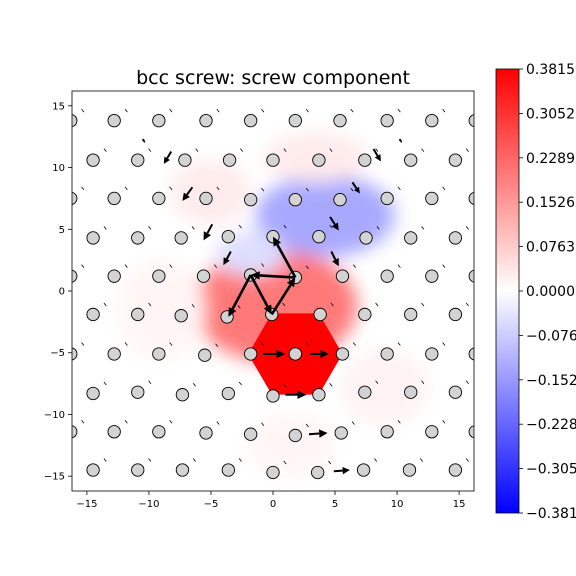  I want to click on colorbar-tick-label: 0.2289, so click(550, 159).